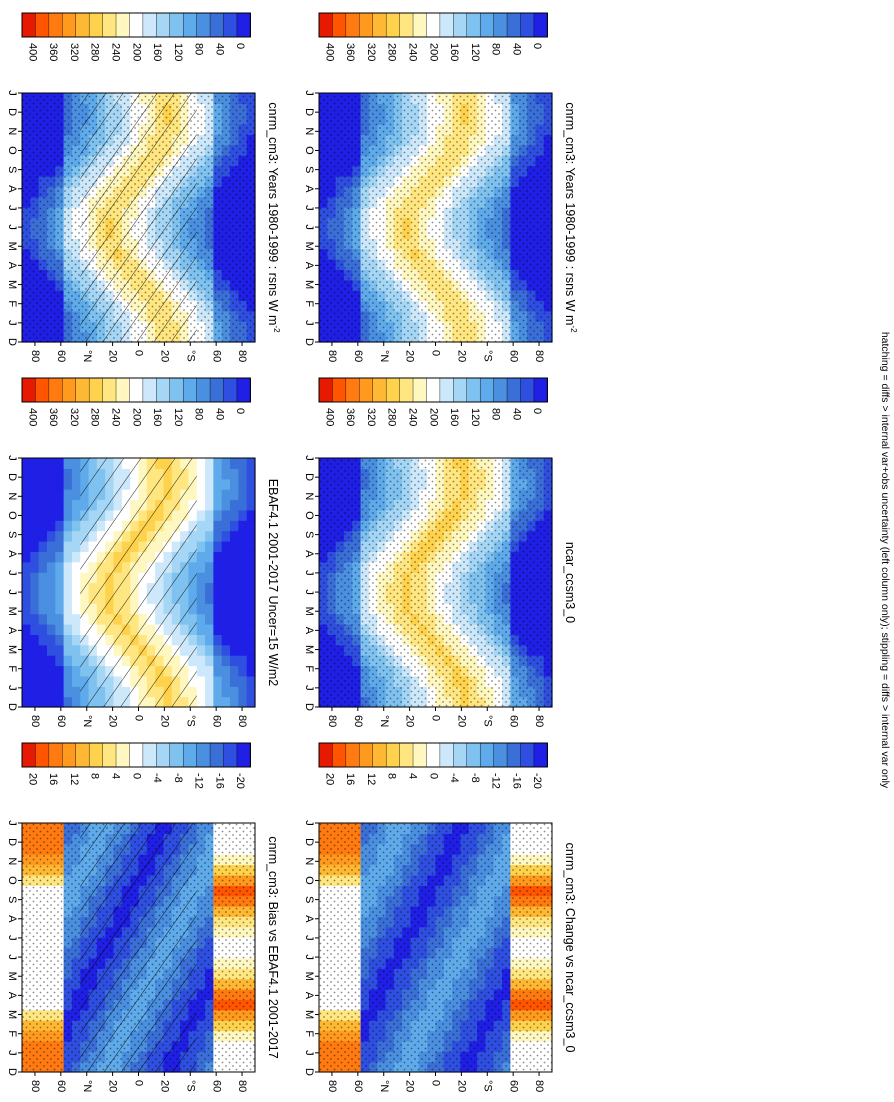  Describe the element at coordinates (276, 329) in the screenshot. I see `panel-title-sup-p1: -2` at that location.